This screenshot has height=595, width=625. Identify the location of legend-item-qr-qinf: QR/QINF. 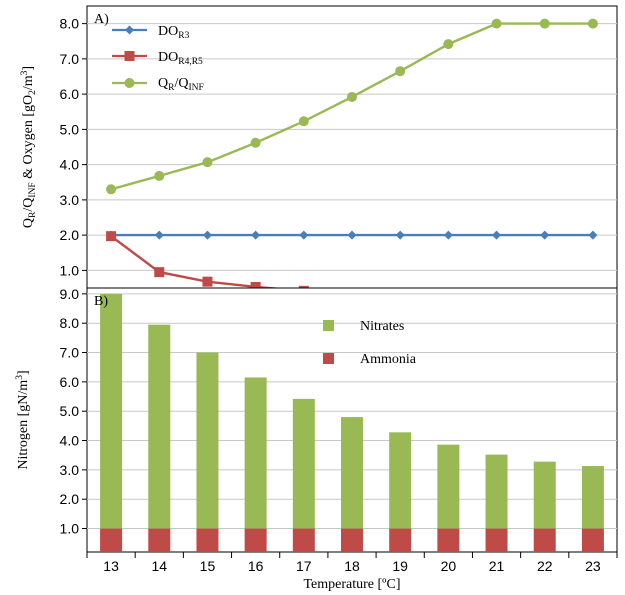
(158, 84).